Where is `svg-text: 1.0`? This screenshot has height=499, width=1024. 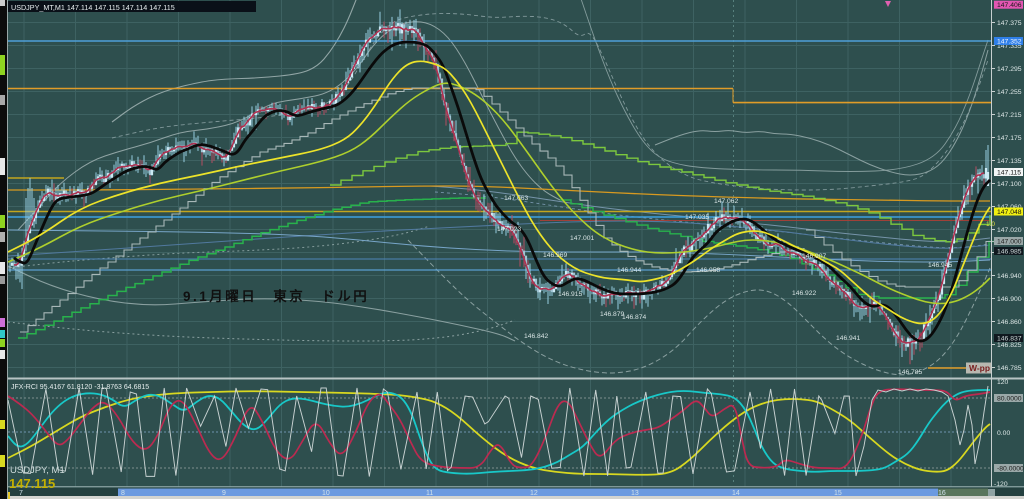 svg-text: 1.0 is located at coordinates (990, 224).